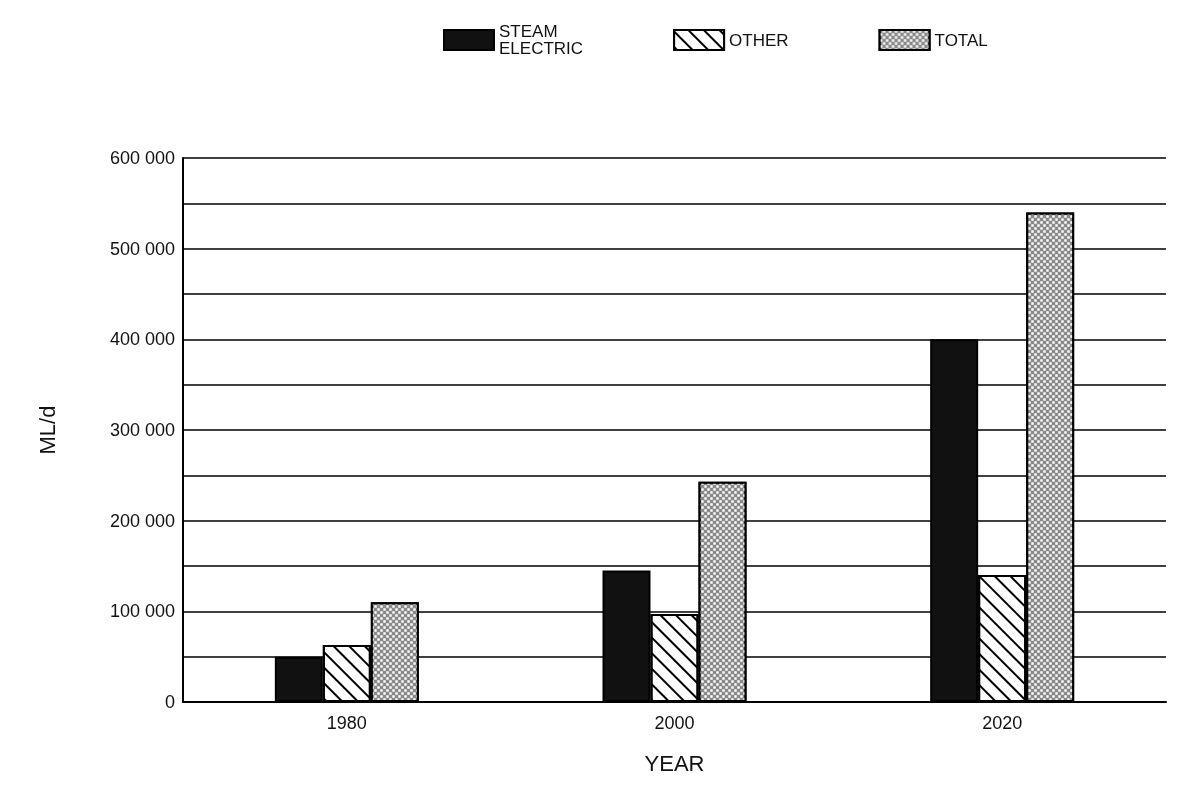 This screenshot has width=1187, height=793. I want to click on y-tick-label: 0, so click(169, 702).